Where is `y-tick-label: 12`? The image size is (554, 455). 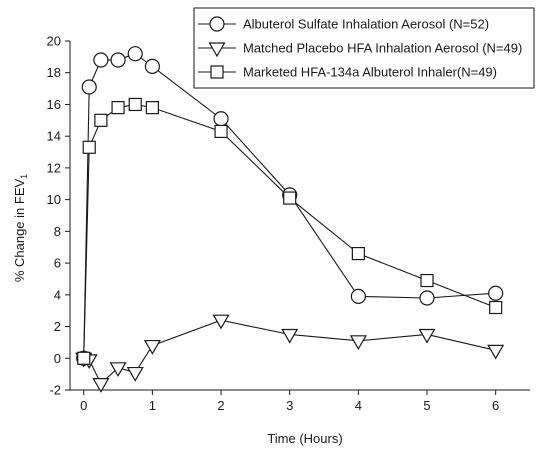
y-tick-label: 12 is located at coordinates (54, 167).